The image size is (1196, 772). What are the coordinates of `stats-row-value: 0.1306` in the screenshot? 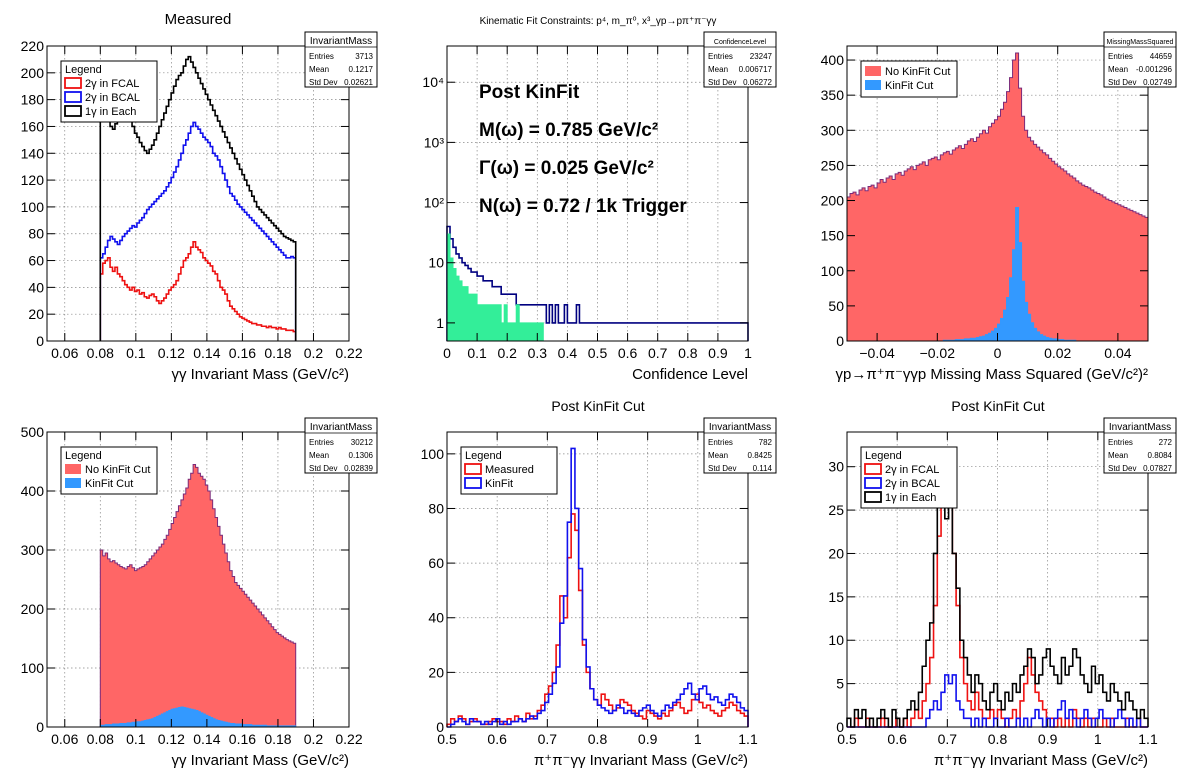 It's located at (361, 455).